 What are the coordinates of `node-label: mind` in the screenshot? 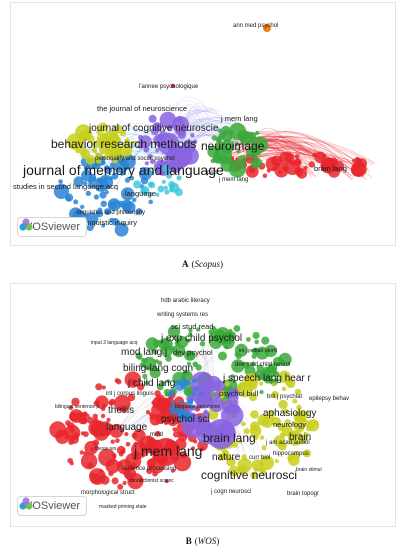 It's located at (156, 435).